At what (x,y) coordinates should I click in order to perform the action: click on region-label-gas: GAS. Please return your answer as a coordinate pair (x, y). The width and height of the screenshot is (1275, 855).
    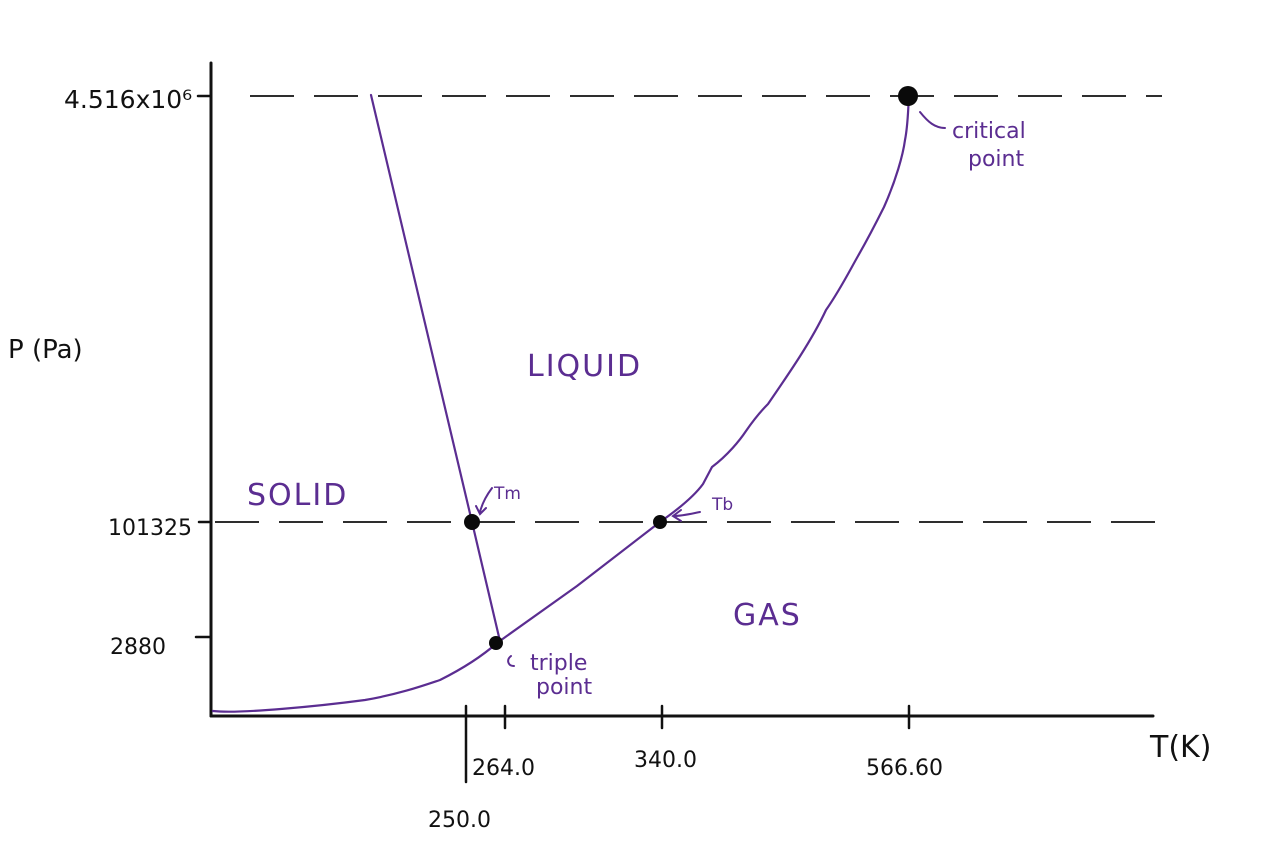
    Looking at the image, I should click on (767, 615).